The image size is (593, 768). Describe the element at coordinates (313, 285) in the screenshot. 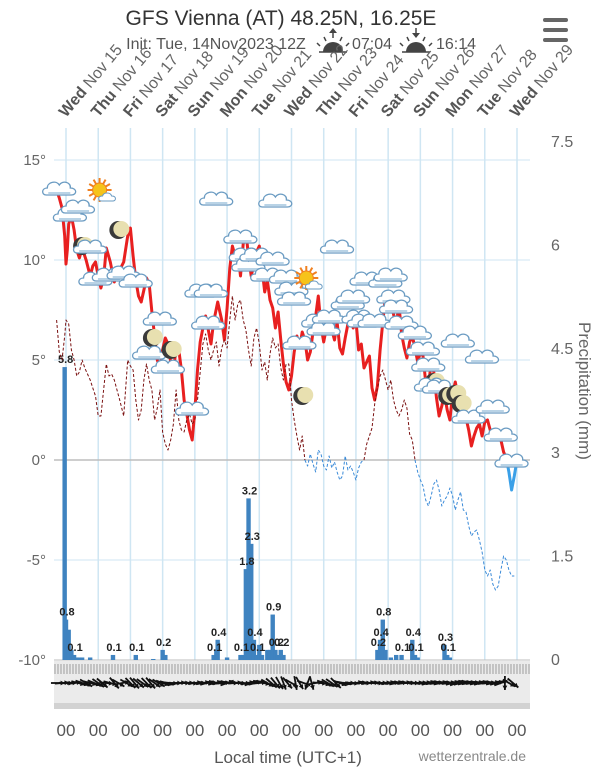

I see `sun-cloud-icon-cloud` at that location.